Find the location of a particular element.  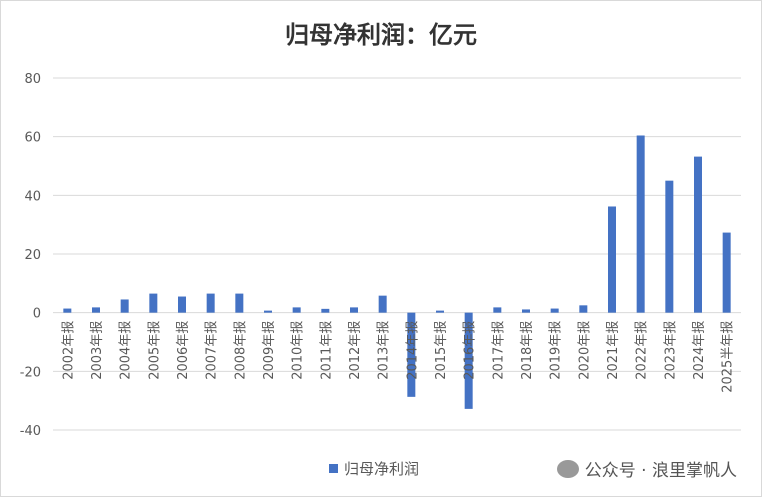

x-tick-label: 2011年报 is located at coordinates (326, 350).